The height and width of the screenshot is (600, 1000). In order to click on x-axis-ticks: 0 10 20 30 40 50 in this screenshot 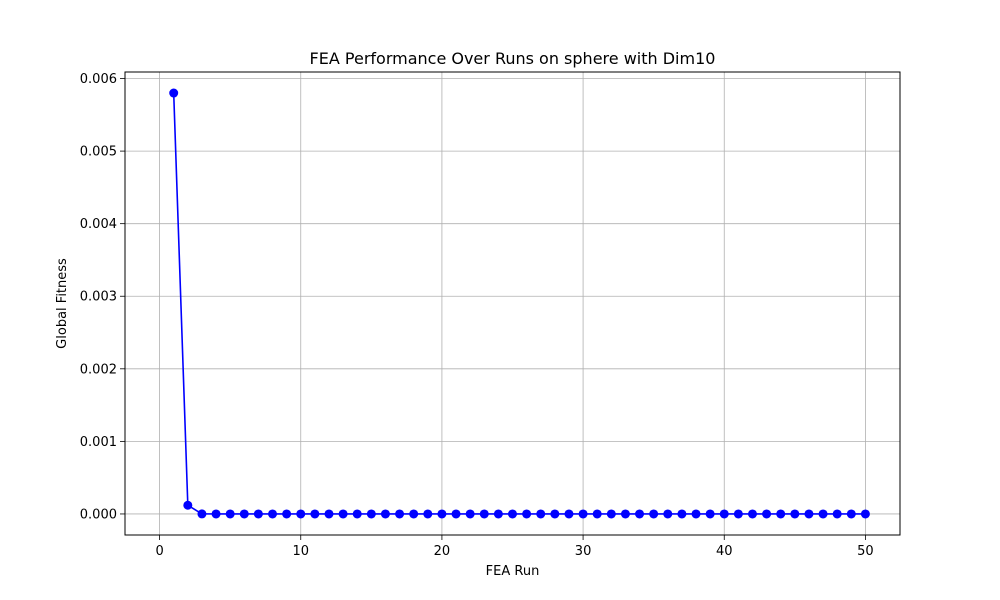, I will do `click(514, 547)`.